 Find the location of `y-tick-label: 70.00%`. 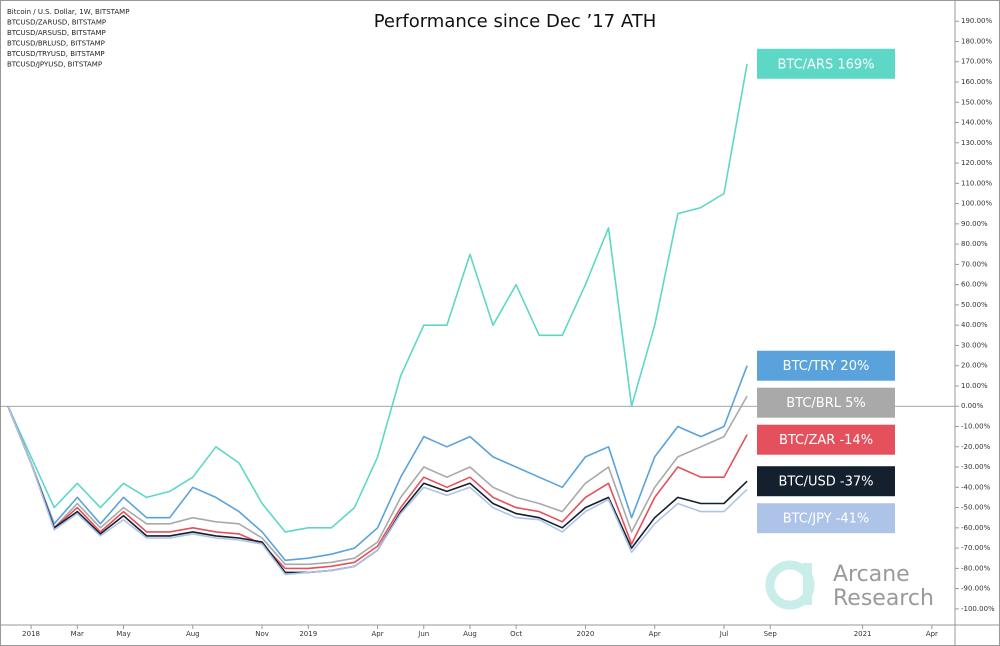

y-tick-label: 70.00% is located at coordinates (974, 264).